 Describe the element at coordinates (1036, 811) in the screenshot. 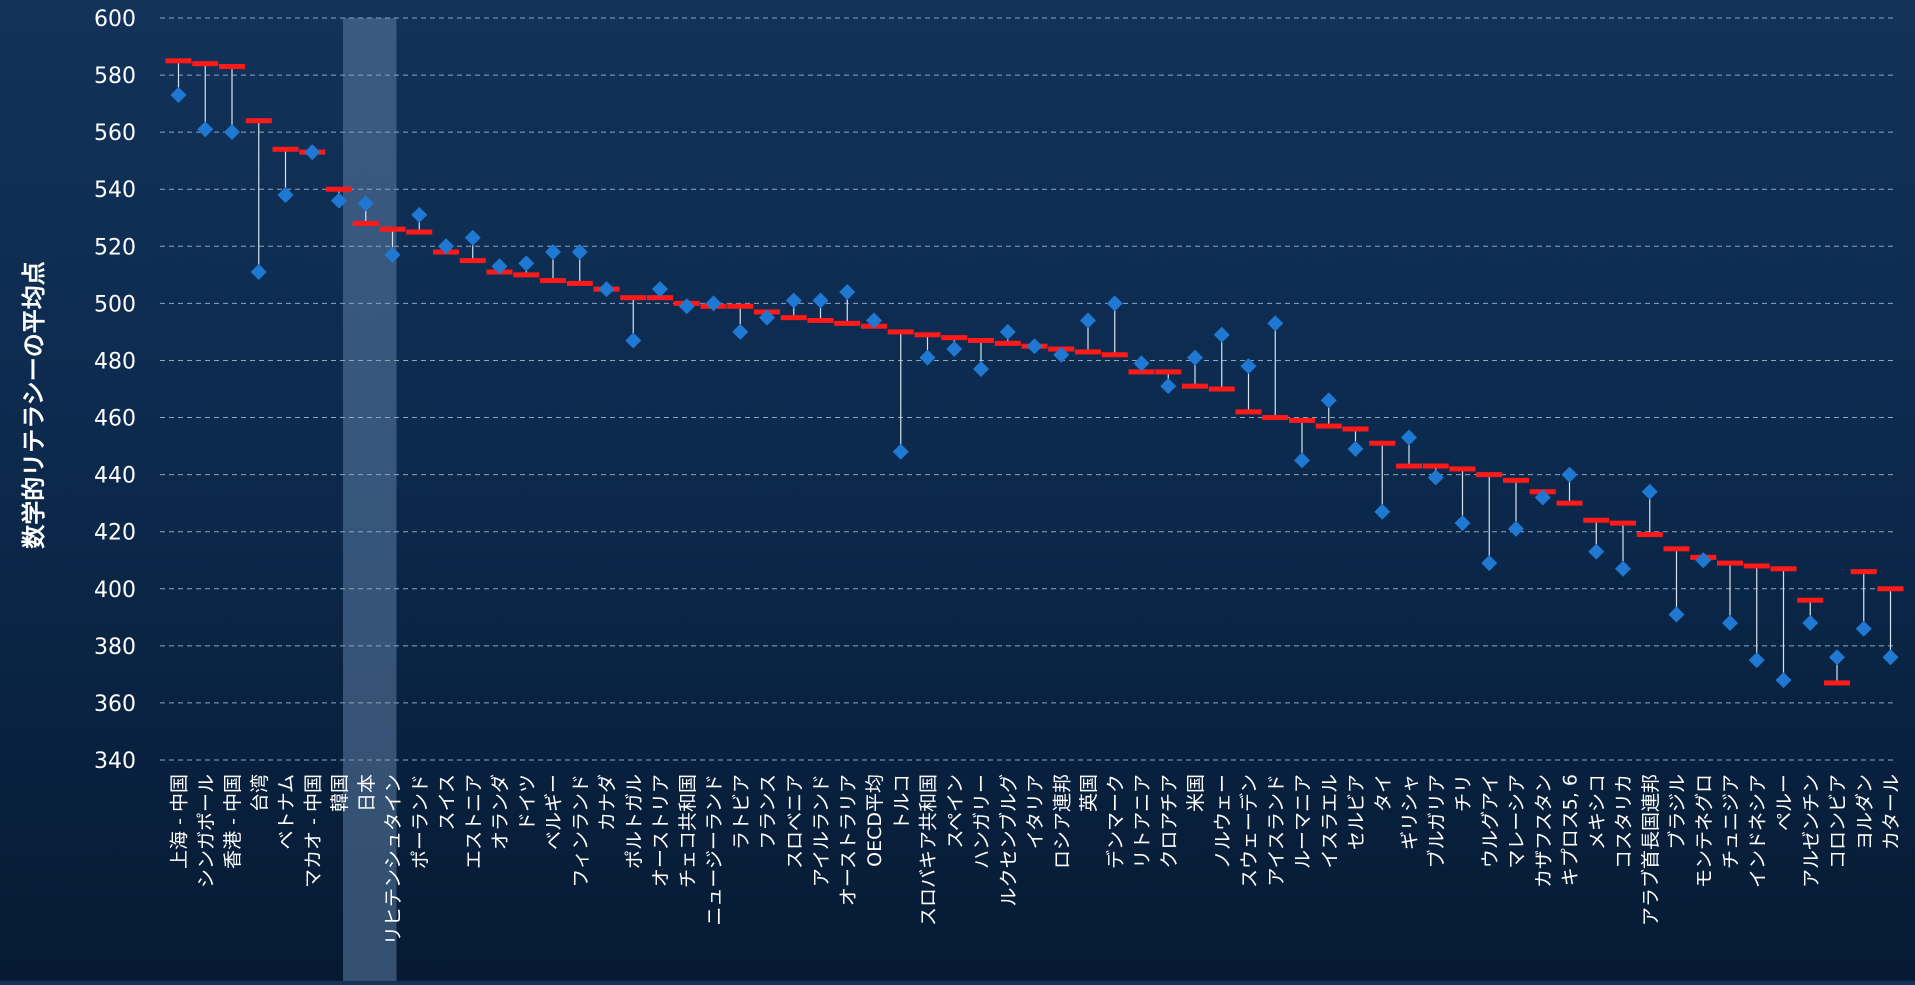

I see `x-tick-label: イタリア` at that location.